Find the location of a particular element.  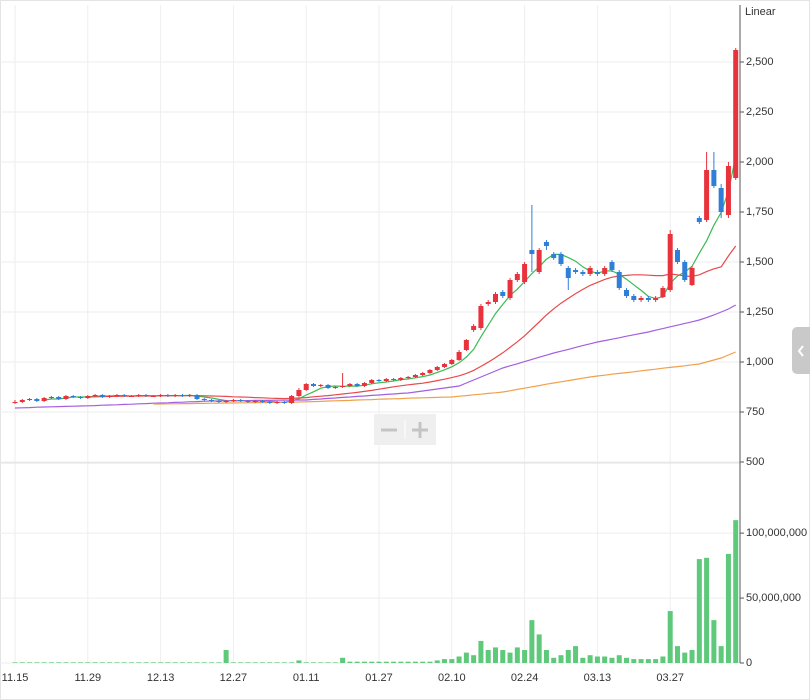

y-tick-label: 2,250 is located at coordinates (760, 112).